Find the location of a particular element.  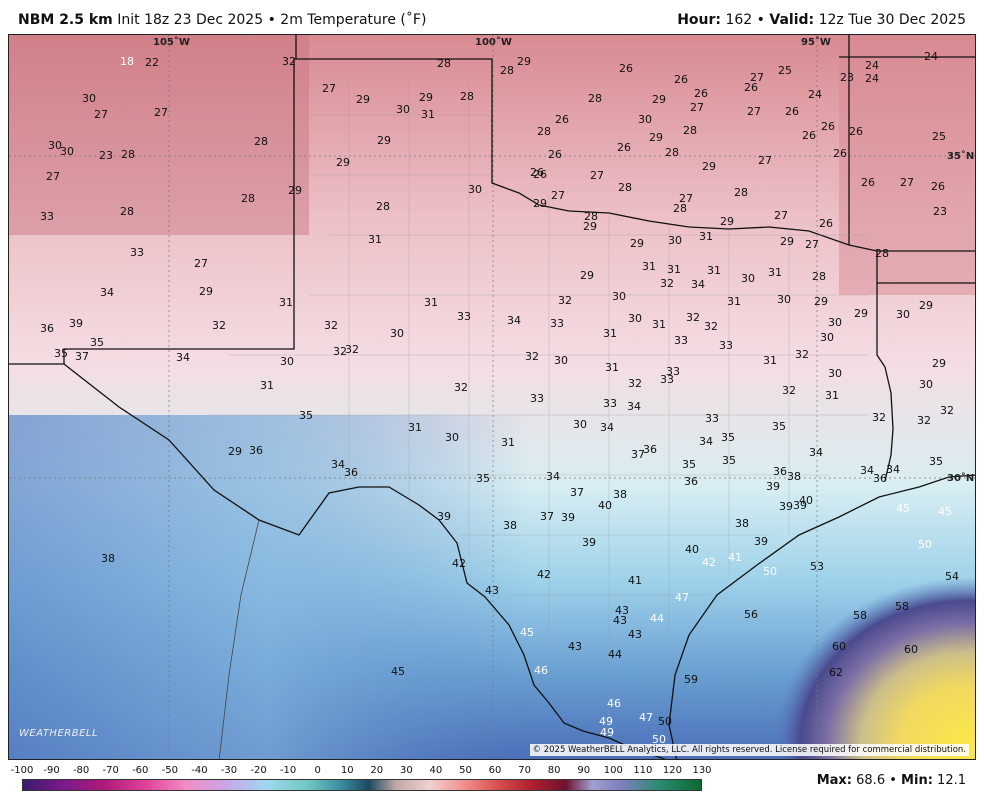

temperature-value: 42 is located at coordinates (709, 562).